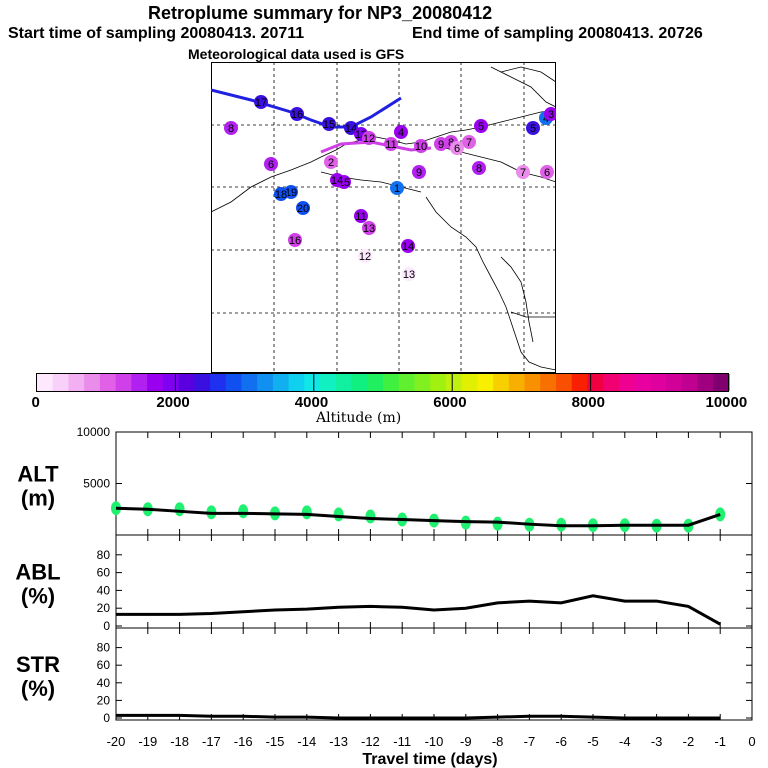 This screenshot has width=768, height=768. I want to click on y-tick-label: 20, so click(104, 700).